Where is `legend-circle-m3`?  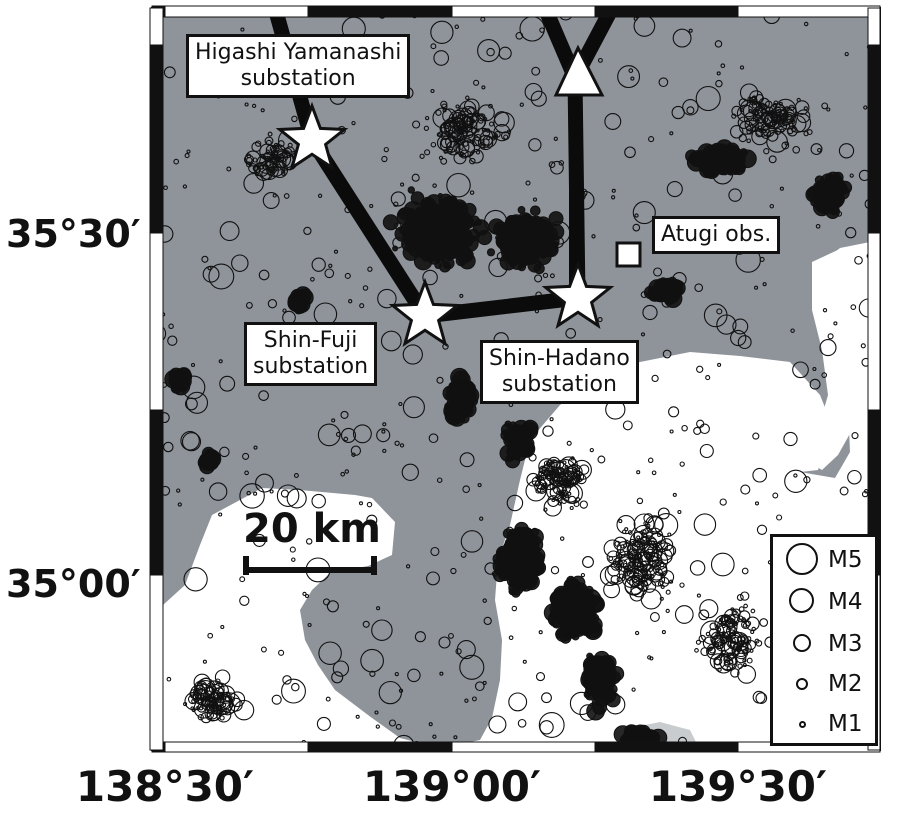
legend-circle-m3 is located at coordinates (802, 643).